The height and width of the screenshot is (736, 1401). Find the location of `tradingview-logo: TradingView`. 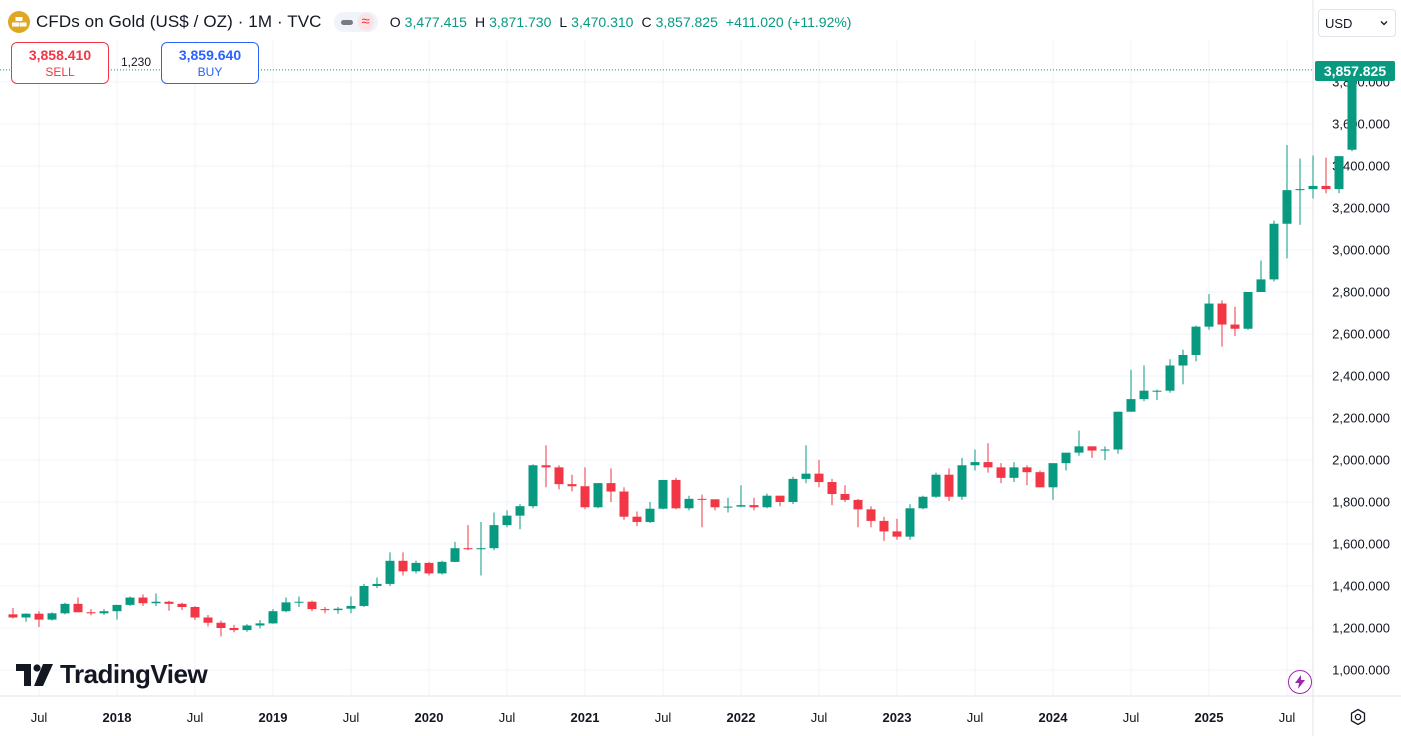

tradingview-logo: TradingView is located at coordinates (112, 674).